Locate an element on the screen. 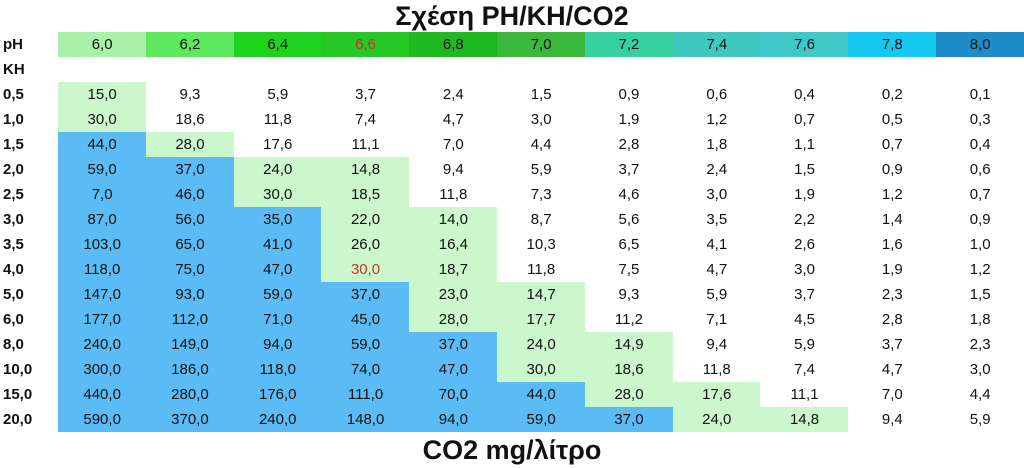 This screenshot has width=1024, height=468. kh-row-label: 3,0 is located at coordinates (13, 219).